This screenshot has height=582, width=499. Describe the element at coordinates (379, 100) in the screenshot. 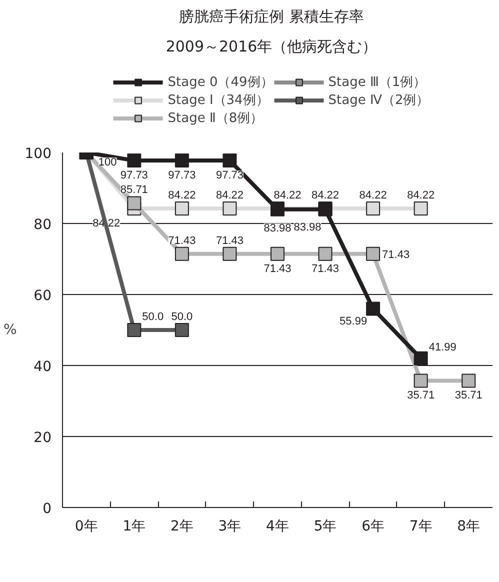

I see `legend-label: Stage Ⅳ（2例）` at that location.